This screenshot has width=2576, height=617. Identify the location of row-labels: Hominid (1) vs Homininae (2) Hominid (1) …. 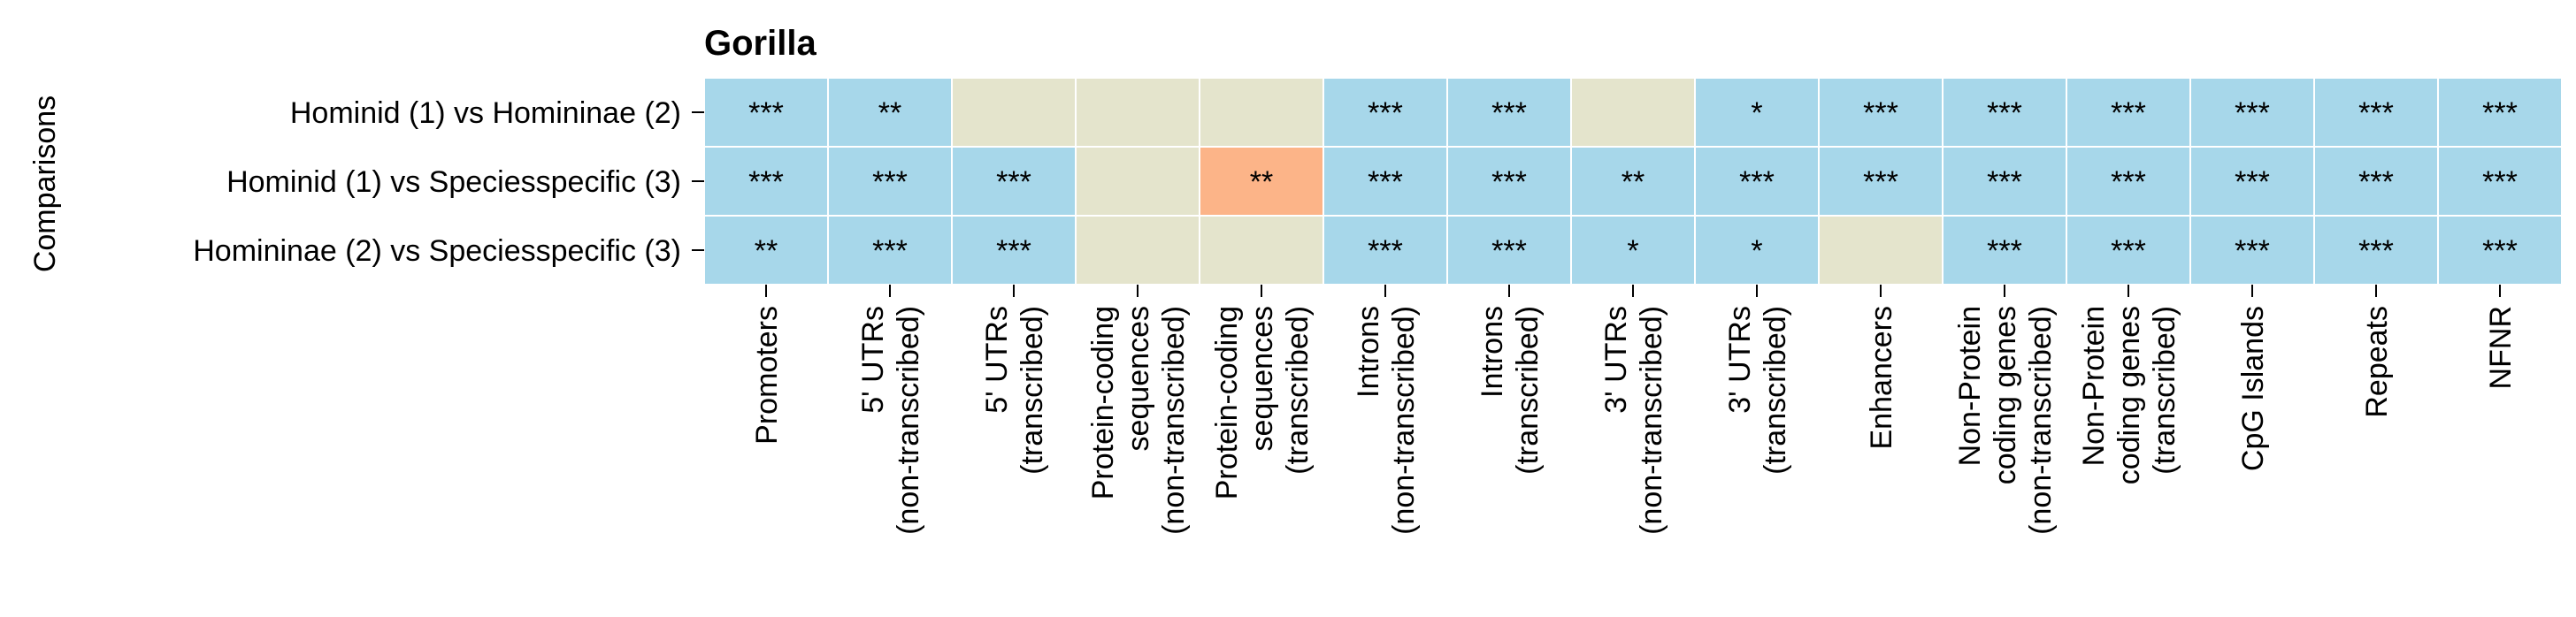
(437, 182).